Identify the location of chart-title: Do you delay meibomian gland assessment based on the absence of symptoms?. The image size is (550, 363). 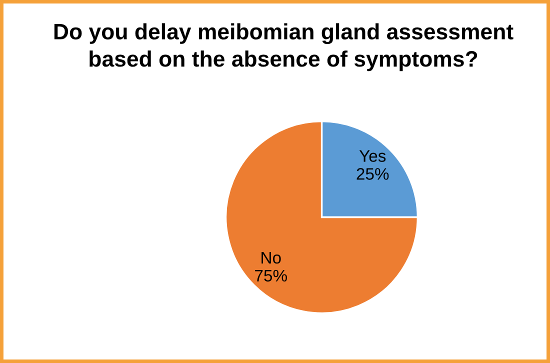
(284, 47).